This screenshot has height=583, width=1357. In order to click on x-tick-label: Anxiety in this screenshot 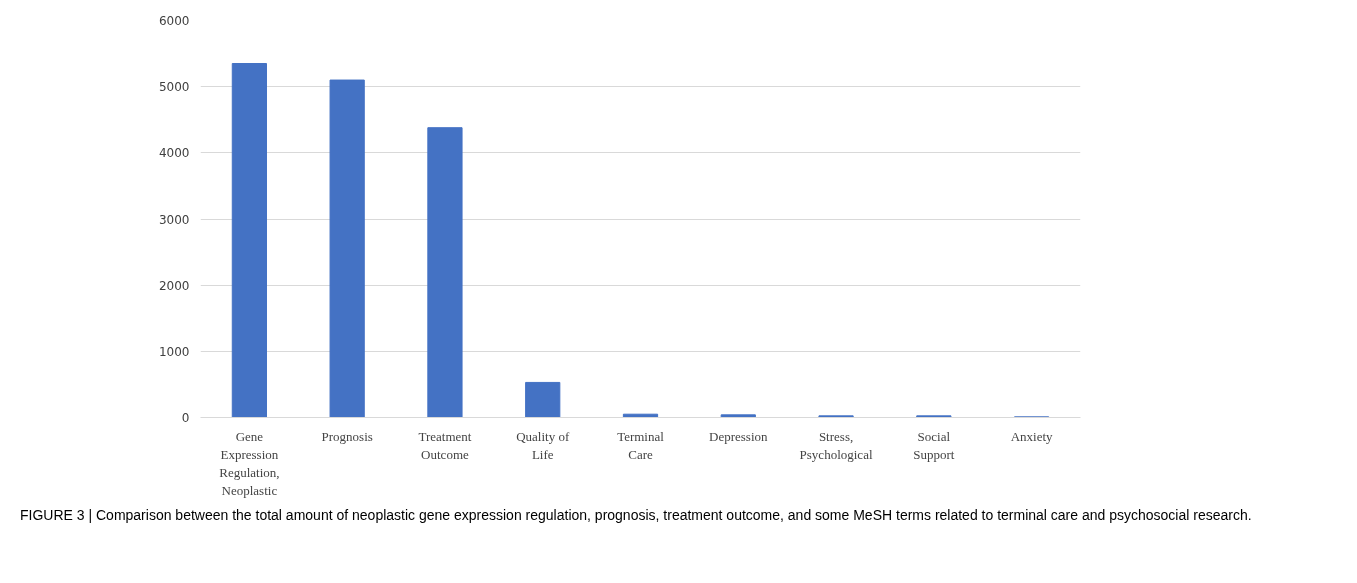, I will do `click(1032, 436)`.